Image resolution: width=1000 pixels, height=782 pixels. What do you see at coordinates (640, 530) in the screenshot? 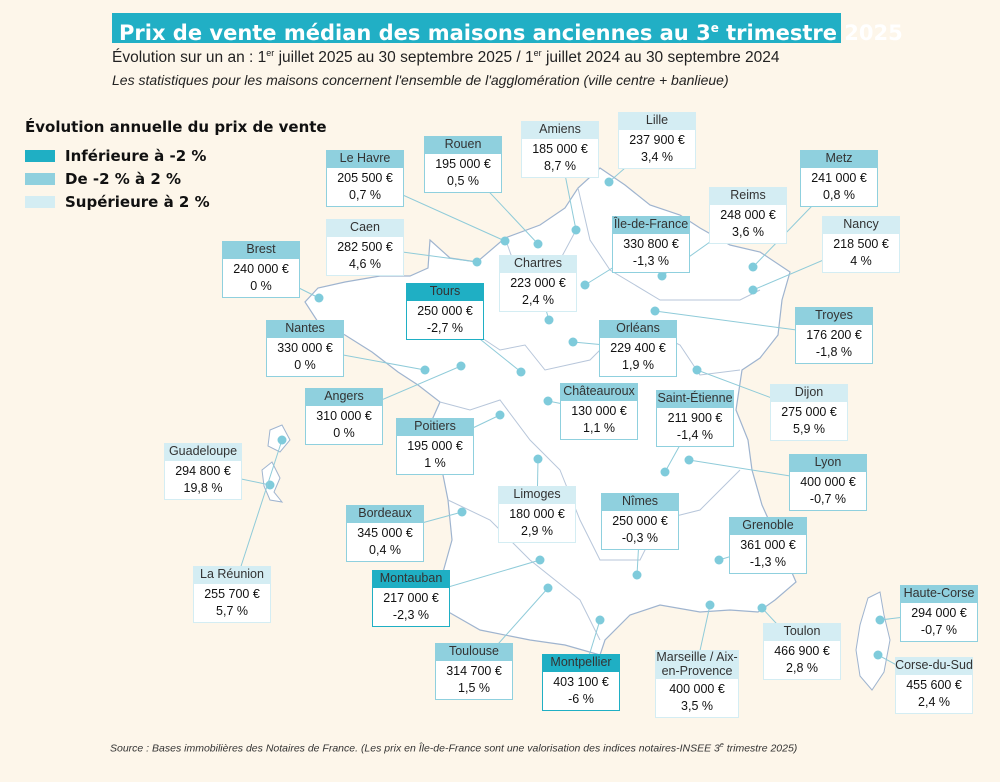
I see `city-values: 250 000 € -0,3 %` at bounding box center [640, 530].